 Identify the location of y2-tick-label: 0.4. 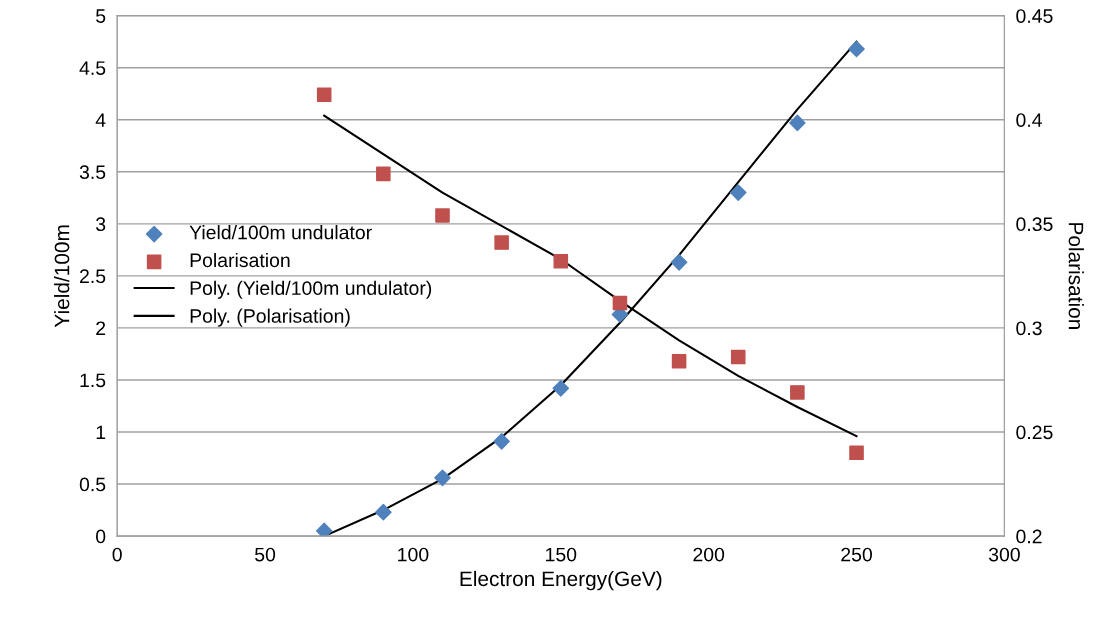
(1029, 120).